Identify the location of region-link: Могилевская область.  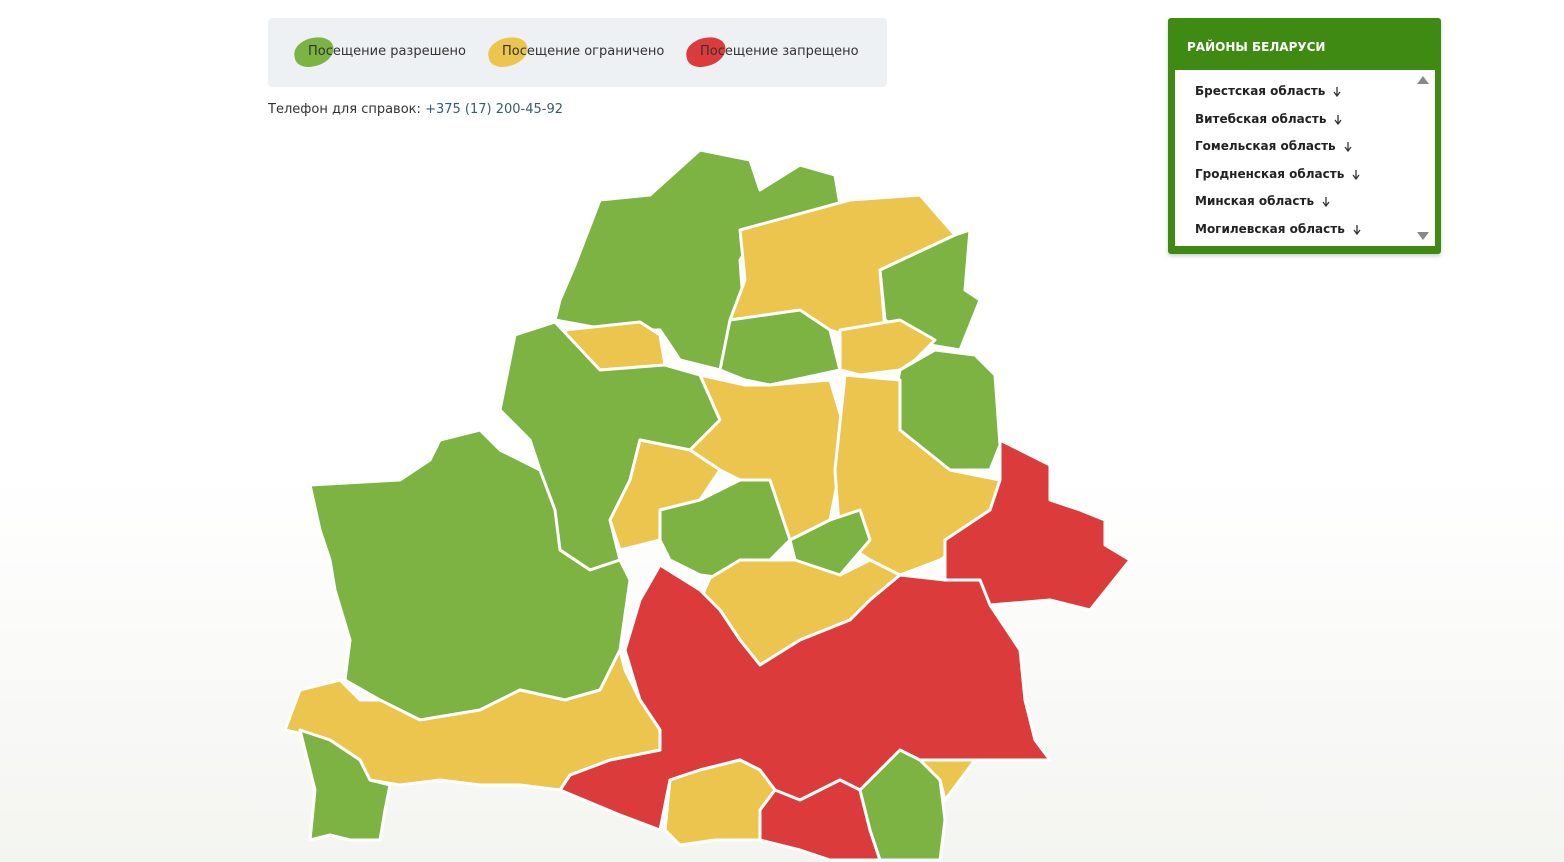
(1278, 228).